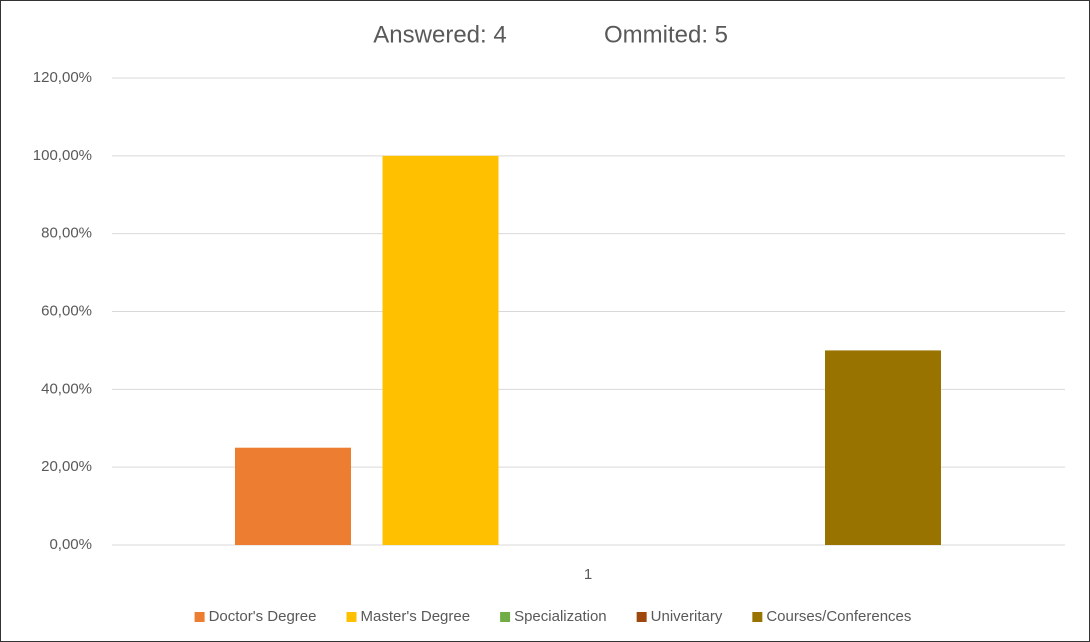  I want to click on x-tick-label: 1, so click(588, 574).